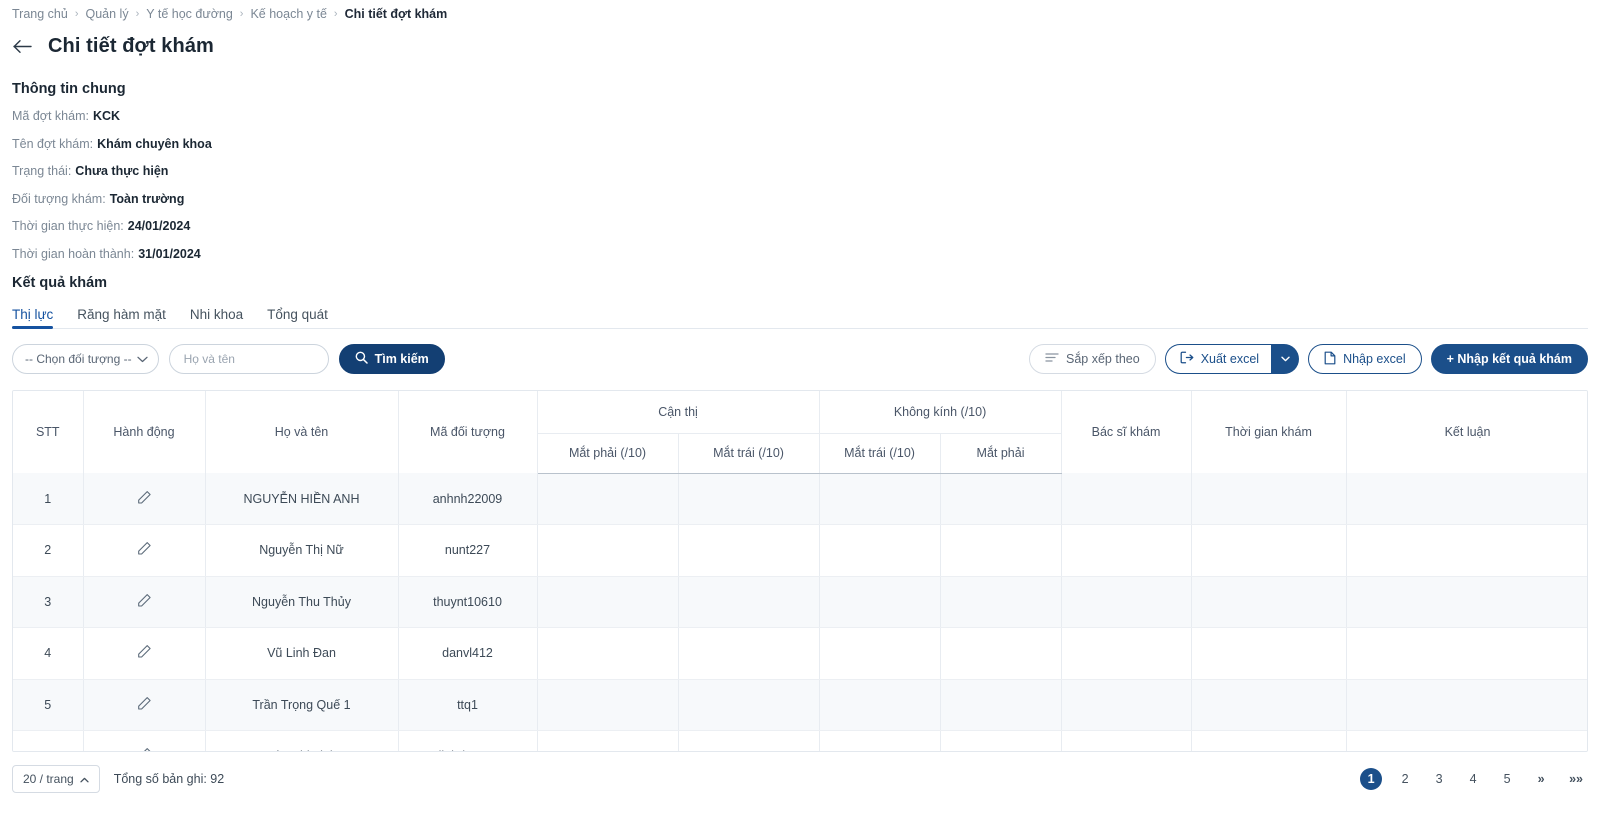 This screenshot has height=817, width=1600. Describe the element at coordinates (73, 253) in the screenshot. I see `info-label: Thời gian hoàn thành:` at that location.